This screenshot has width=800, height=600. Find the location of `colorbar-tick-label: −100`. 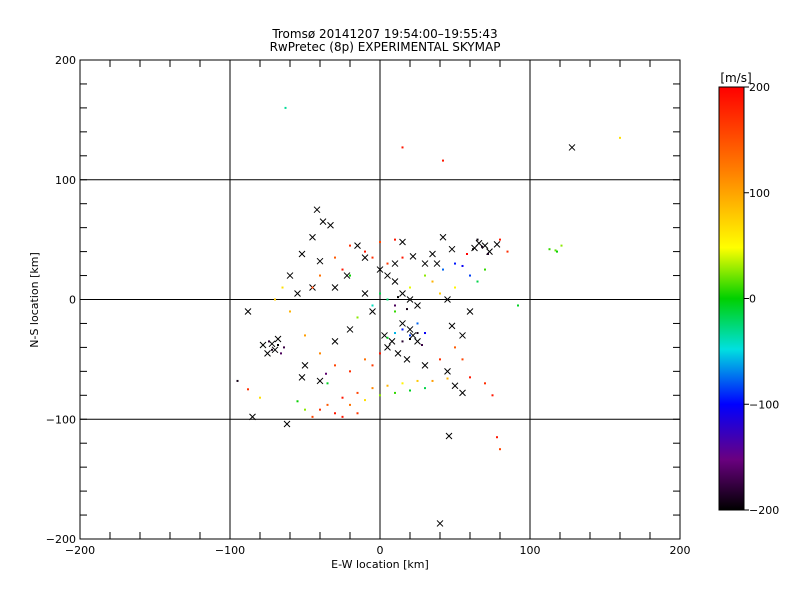

colorbar-tick-label: −100 is located at coordinates (764, 404).